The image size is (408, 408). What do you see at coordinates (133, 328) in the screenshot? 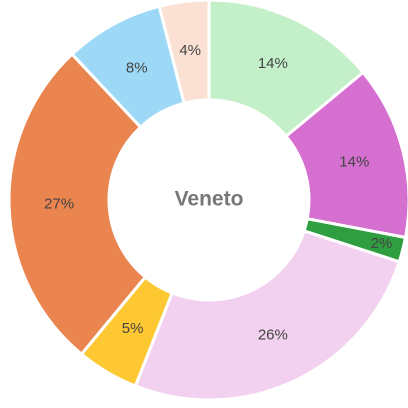
I see `data-label: 5%` at bounding box center [133, 328].